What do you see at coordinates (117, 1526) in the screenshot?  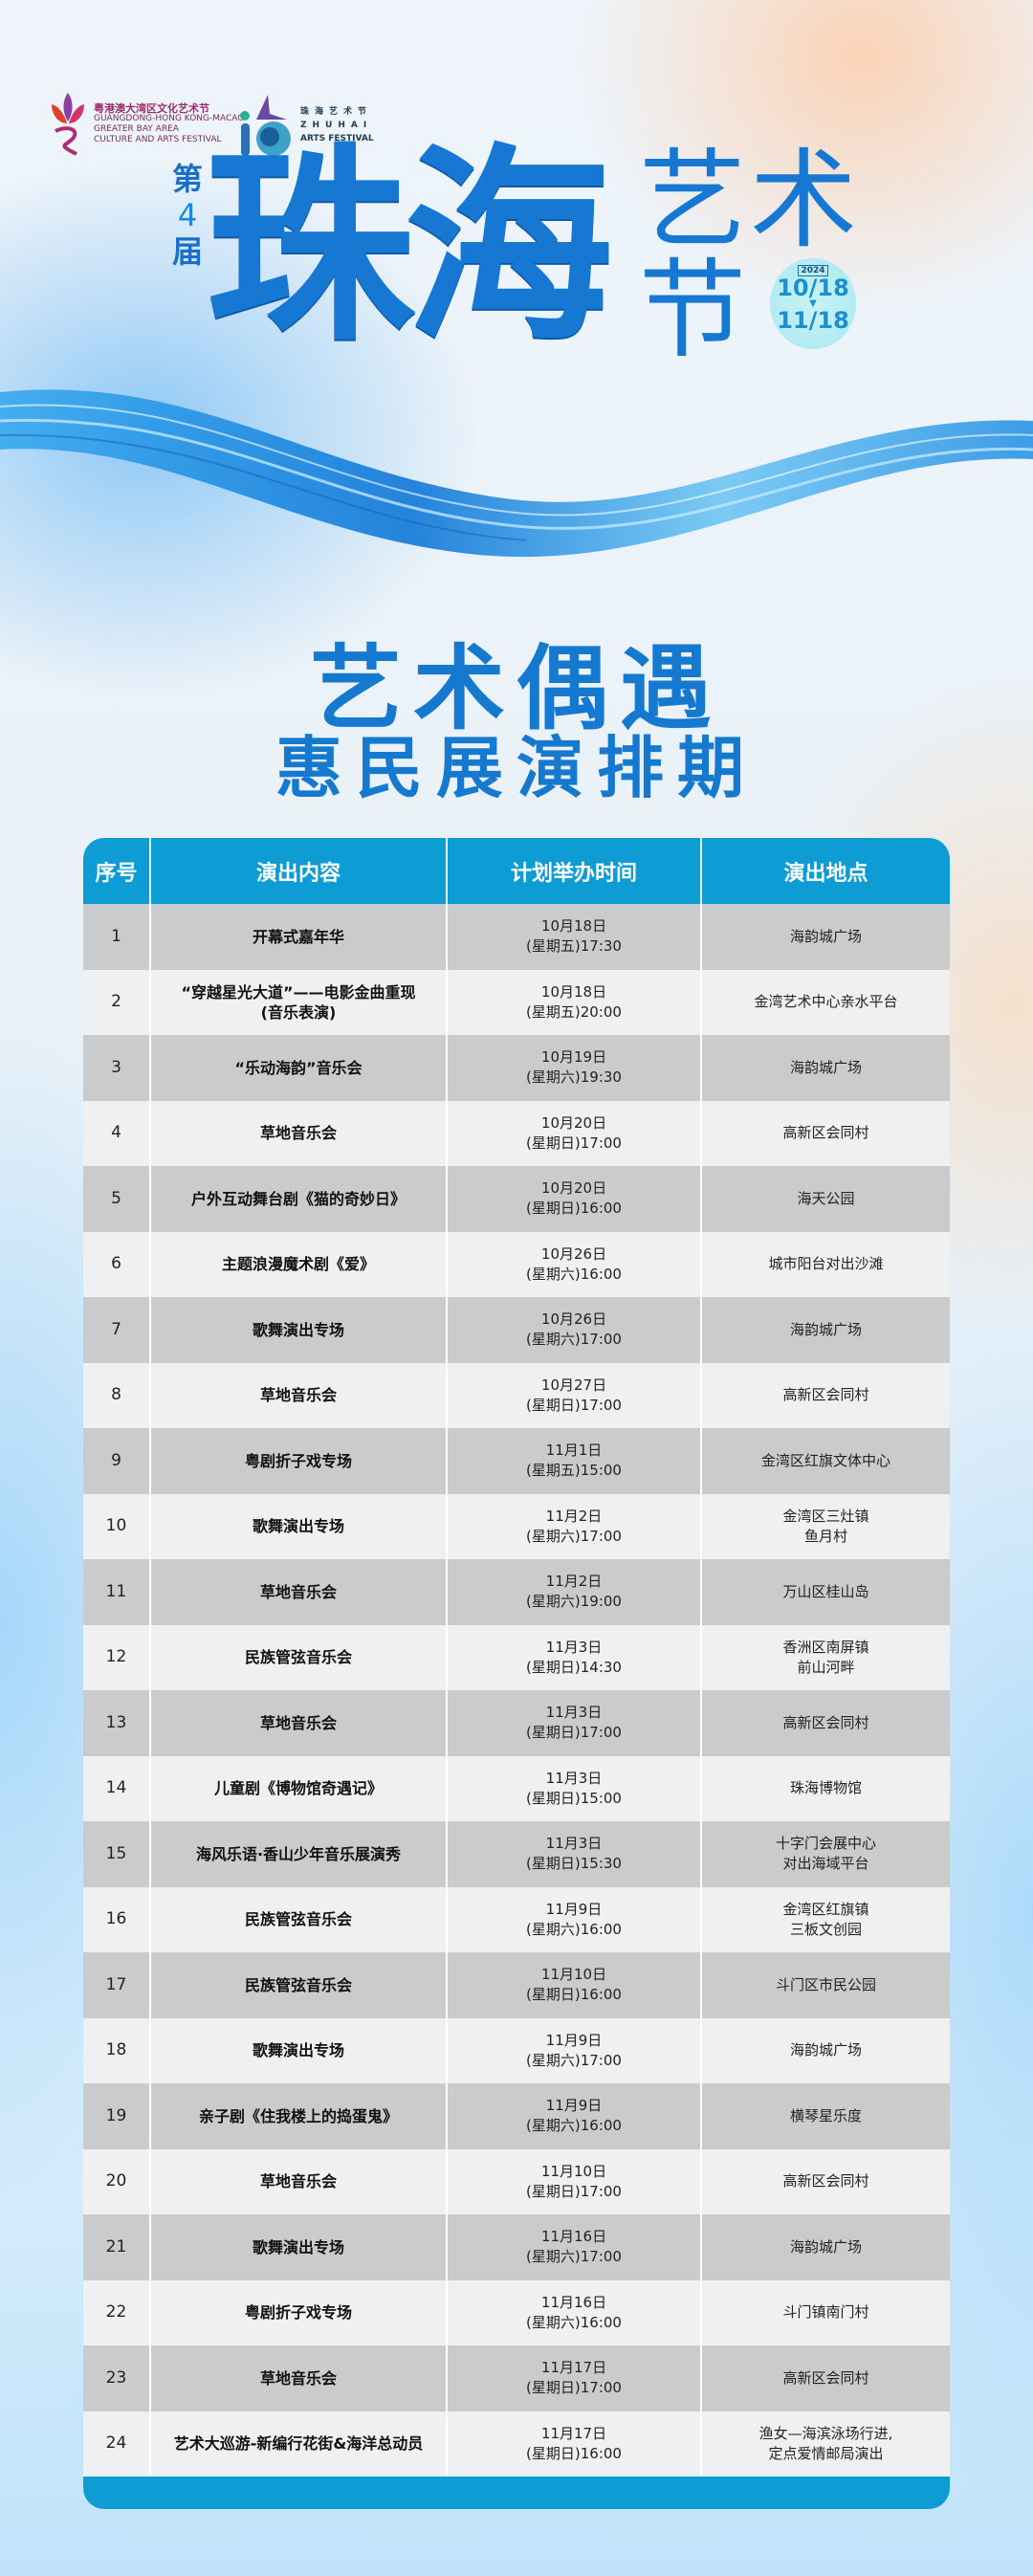 I see `cell-index: 10` at bounding box center [117, 1526].